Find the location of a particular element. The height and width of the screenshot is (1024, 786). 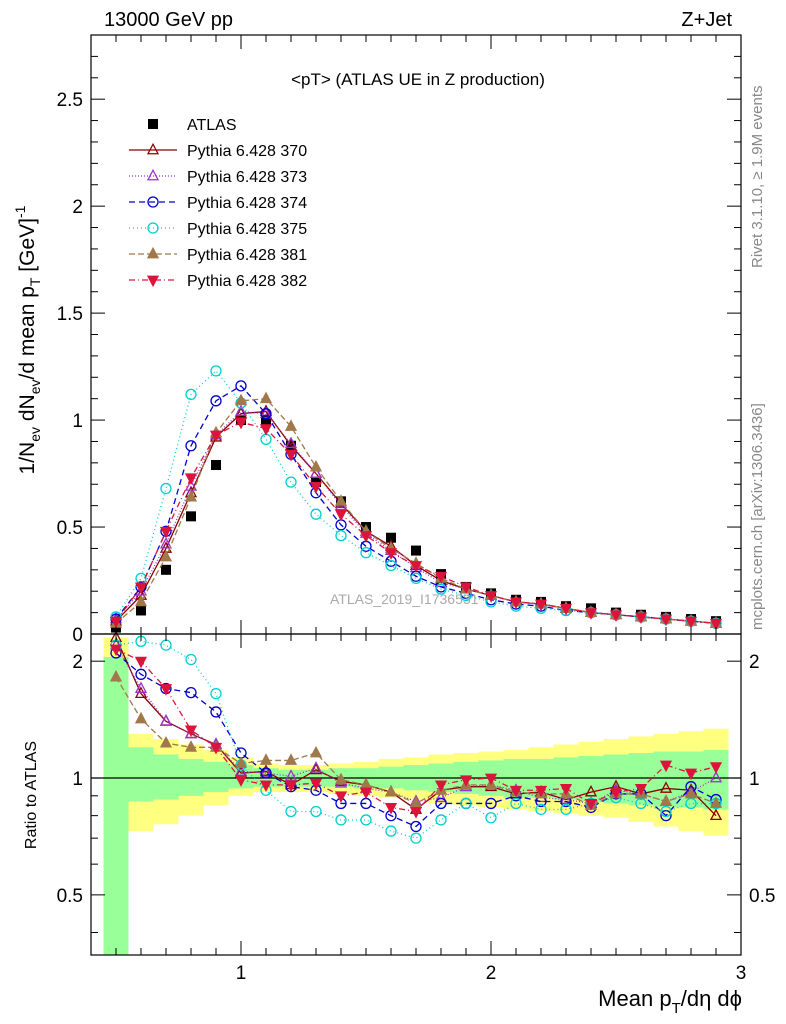

y-tick-label: 1 is located at coordinates (77, 421).